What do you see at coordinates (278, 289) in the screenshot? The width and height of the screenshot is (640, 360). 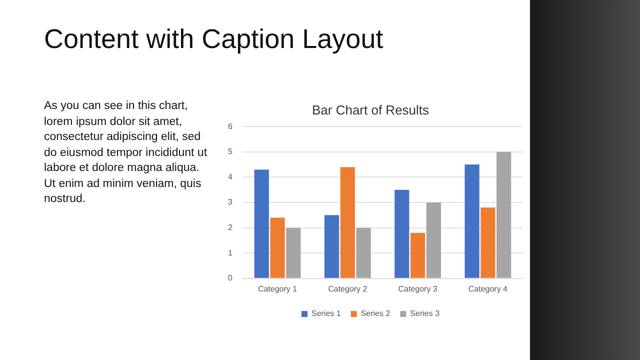 I see `x-tick-label: Category 1` at bounding box center [278, 289].